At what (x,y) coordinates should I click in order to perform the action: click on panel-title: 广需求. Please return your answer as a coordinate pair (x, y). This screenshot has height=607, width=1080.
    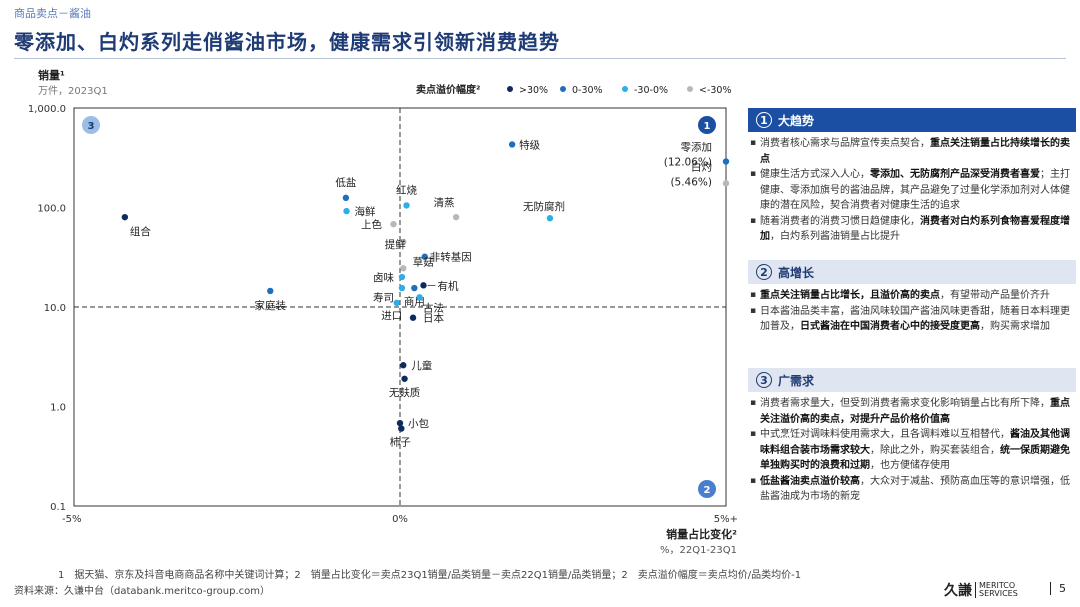
    Looking at the image, I should click on (796, 380).